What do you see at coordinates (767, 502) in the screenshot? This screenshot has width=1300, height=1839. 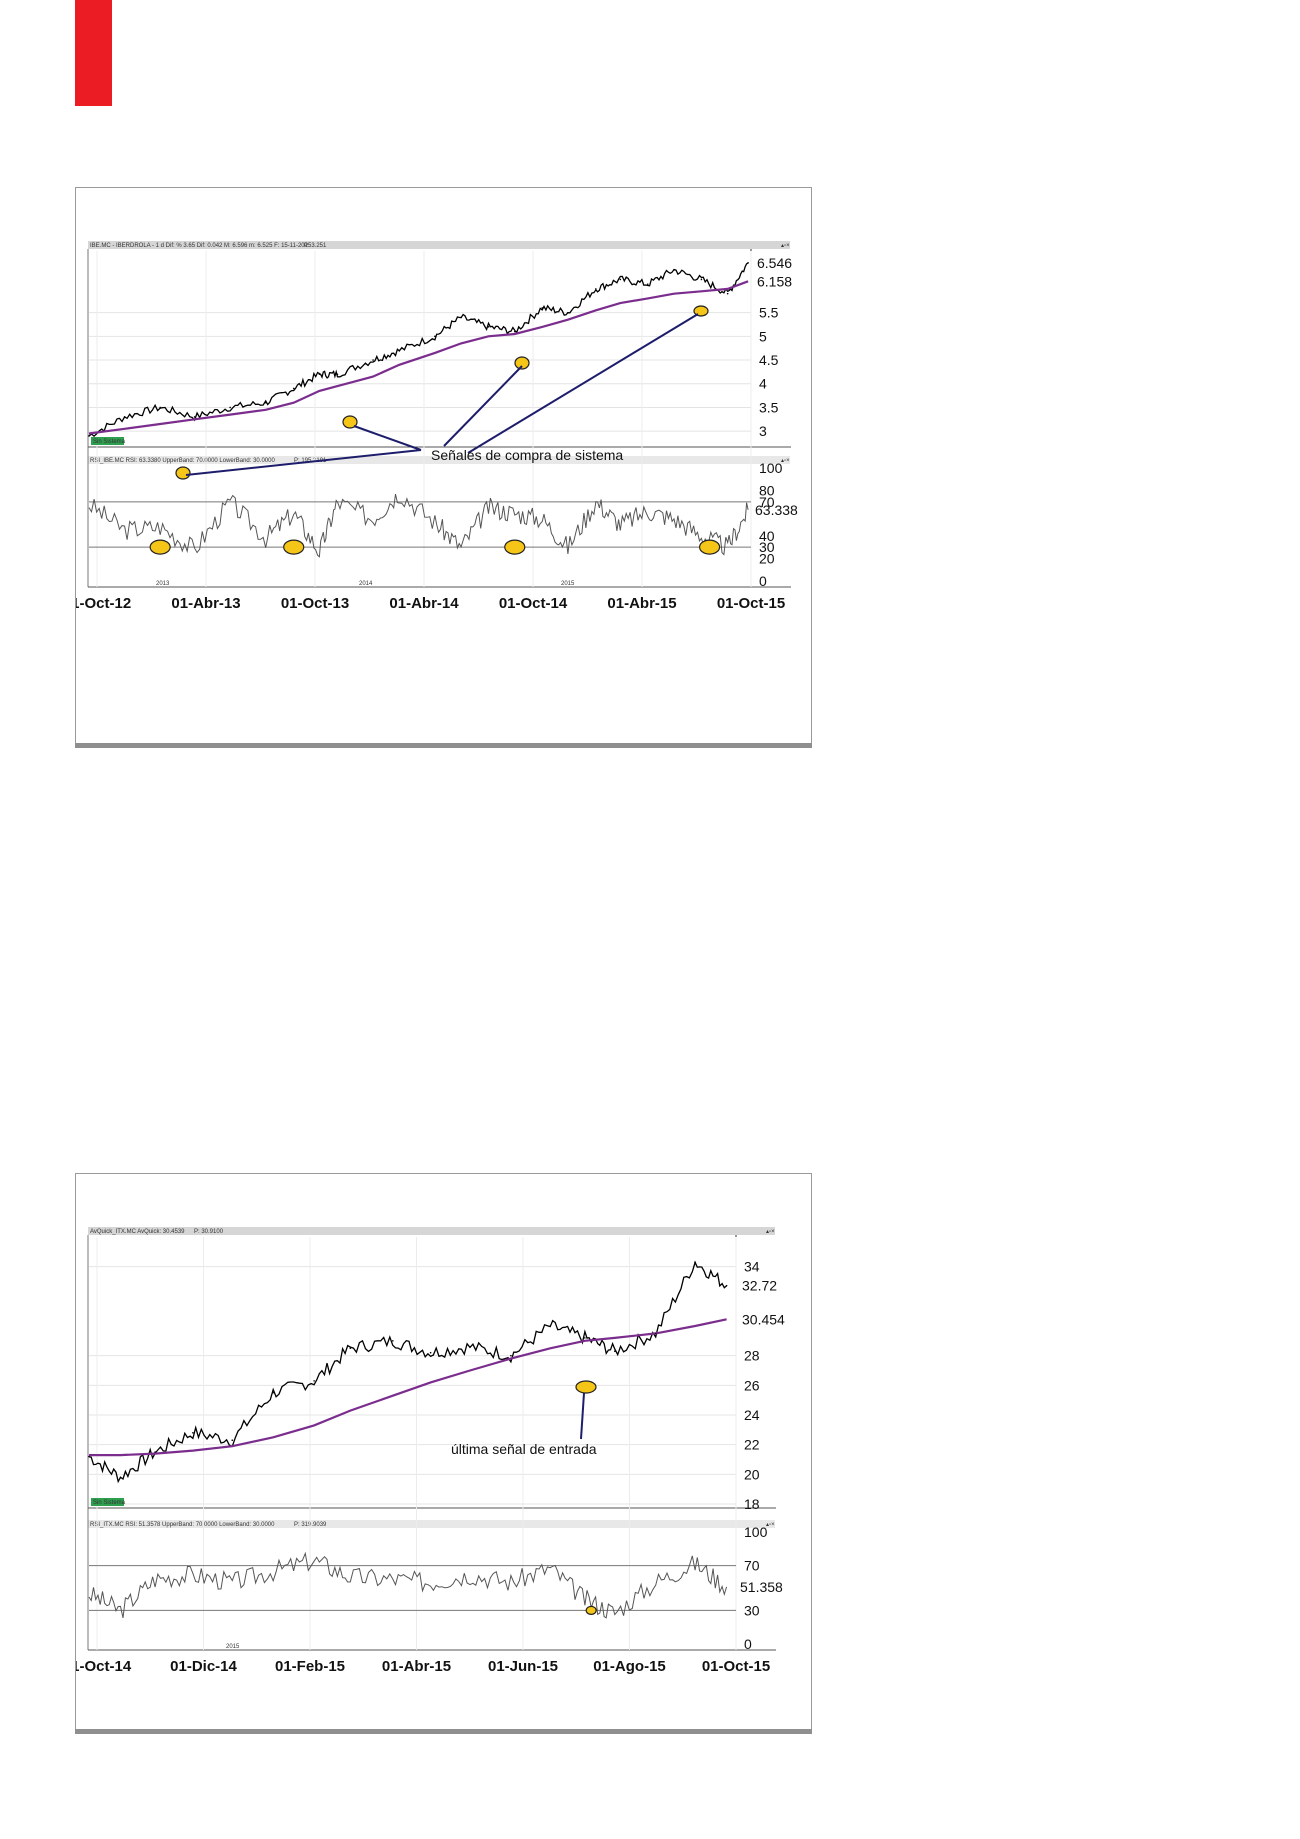 I see `rsi-tick-label: 70` at bounding box center [767, 502].